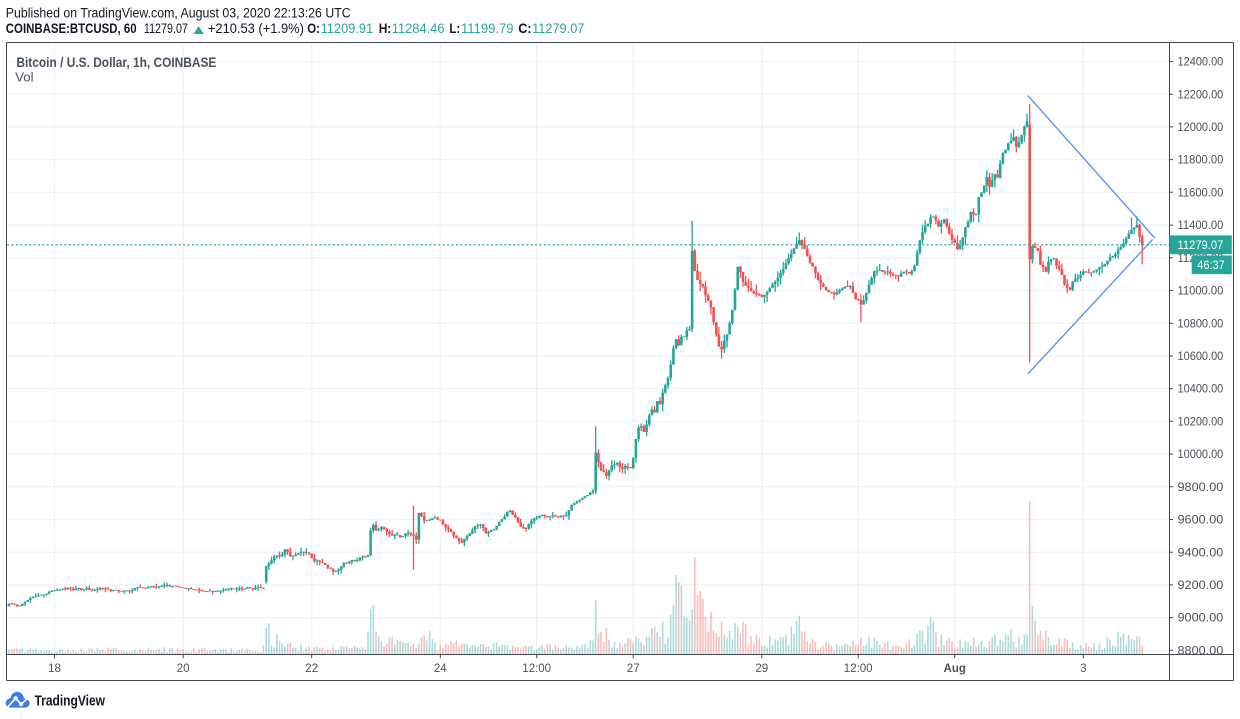 Image resolution: width=1240 pixels, height=719 pixels. What do you see at coordinates (1083, 669) in the screenshot?
I see `svg-text: 3` at bounding box center [1083, 669].